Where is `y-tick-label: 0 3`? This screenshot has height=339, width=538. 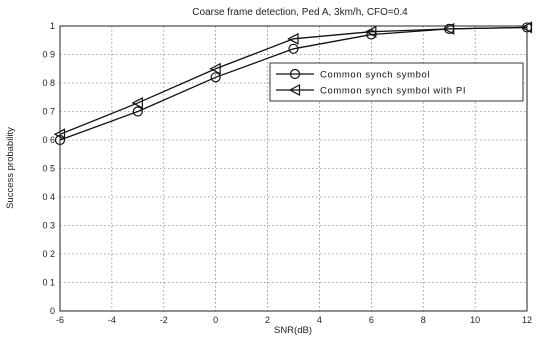
y-tick-label: 0 3 is located at coordinates (48, 226).